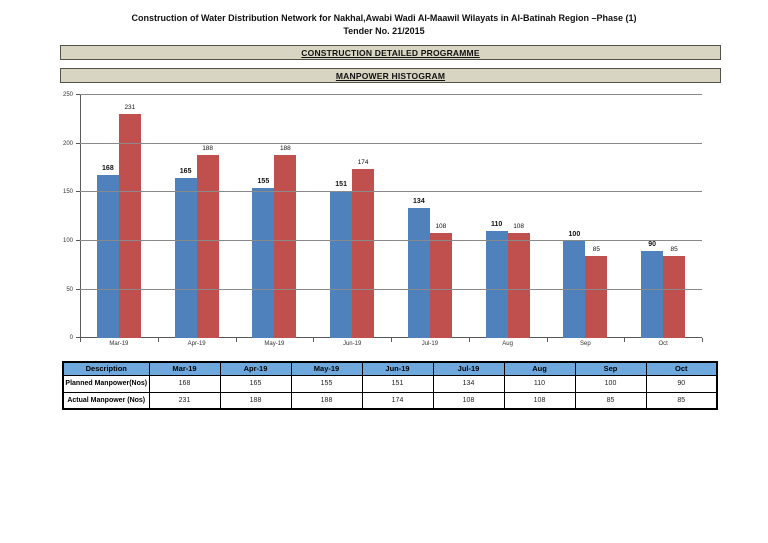  What do you see at coordinates (674, 292) in the screenshot?
I see `actual-bar-Oct: 85` at bounding box center [674, 292].